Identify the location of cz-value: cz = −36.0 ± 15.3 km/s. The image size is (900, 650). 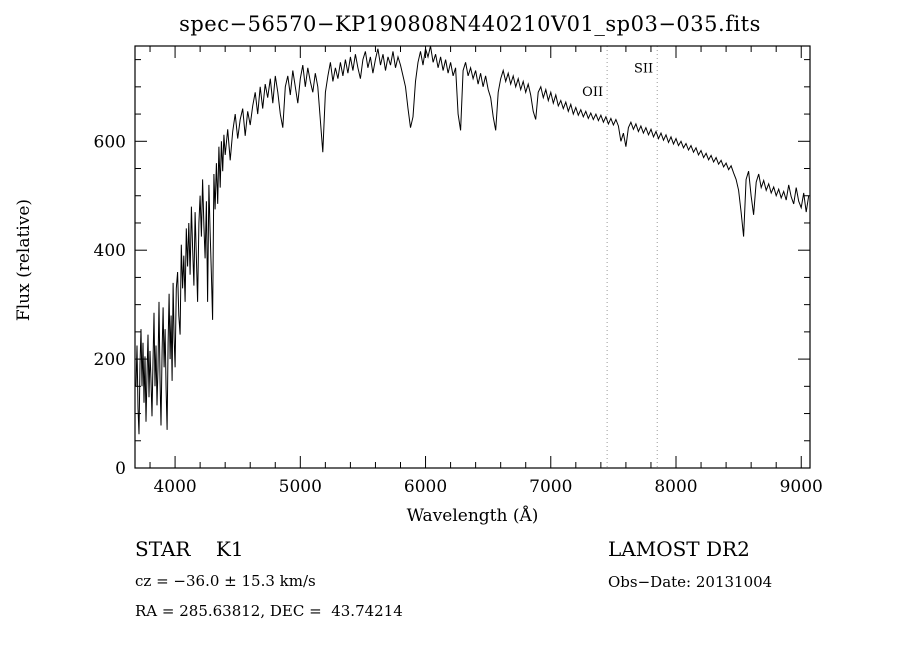
(225, 581).